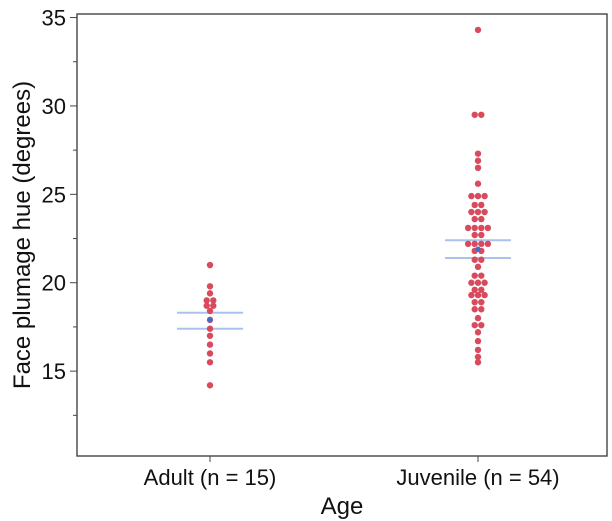  Describe the element at coordinates (54, 18) in the screenshot. I see `y-tick-label: 35` at that location.